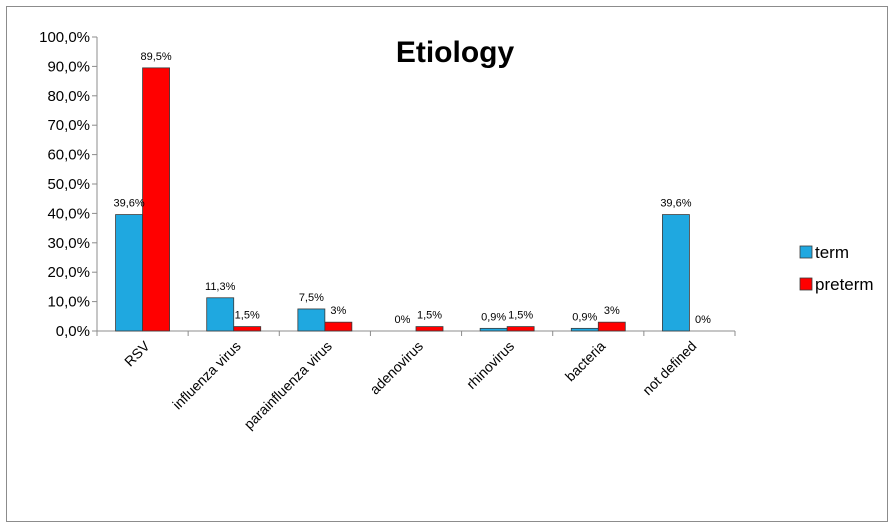  What do you see at coordinates (155, 57) in the screenshot?
I see `data-label-preterm: 89,5%` at bounding box center [155, 57].